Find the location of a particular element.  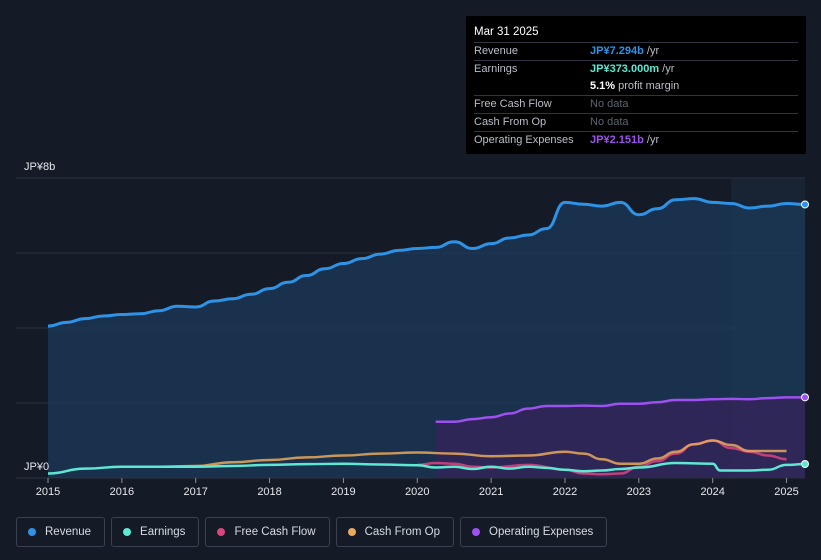

tooltip-revenue-row: Revenue JP¥7.294b /yr is located at coordinates (636, 51).